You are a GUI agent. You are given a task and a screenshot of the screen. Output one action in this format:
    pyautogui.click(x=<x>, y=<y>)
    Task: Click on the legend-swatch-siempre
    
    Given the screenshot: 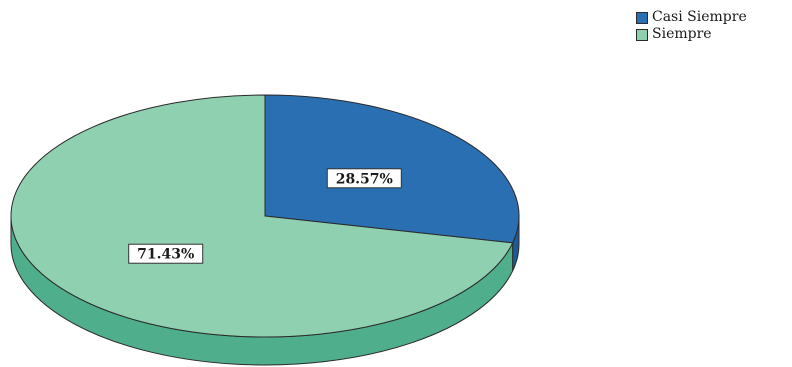 What is the action you would take?
    pyautogui.click(x=642, y=34)
    